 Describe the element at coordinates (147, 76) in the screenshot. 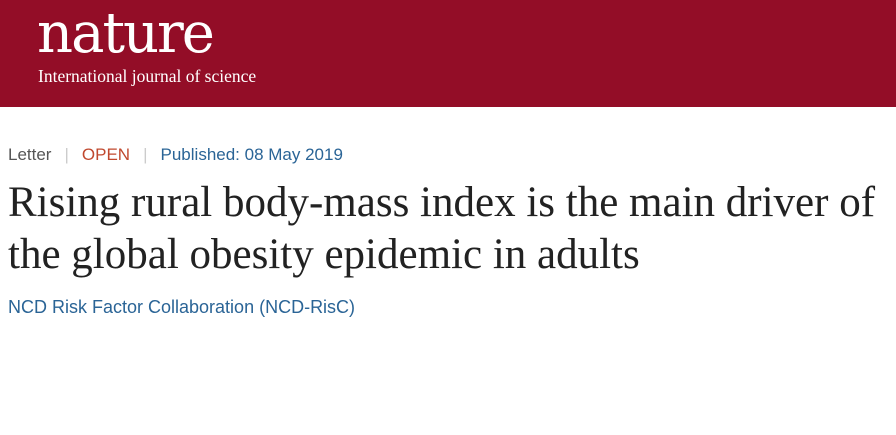

I see `tagline: International journal of science` at that location.